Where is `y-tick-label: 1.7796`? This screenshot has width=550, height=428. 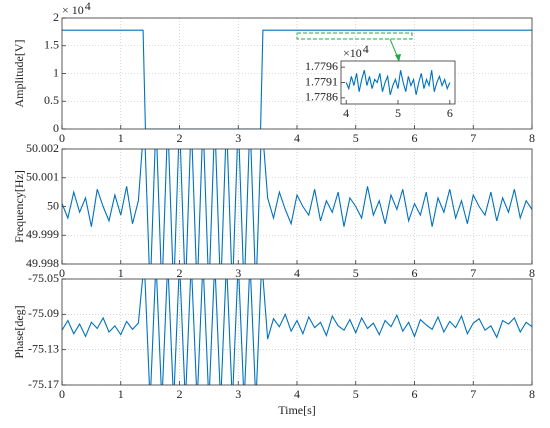 y-tick-label: 1.7796 is located at coordinates (321, 66).